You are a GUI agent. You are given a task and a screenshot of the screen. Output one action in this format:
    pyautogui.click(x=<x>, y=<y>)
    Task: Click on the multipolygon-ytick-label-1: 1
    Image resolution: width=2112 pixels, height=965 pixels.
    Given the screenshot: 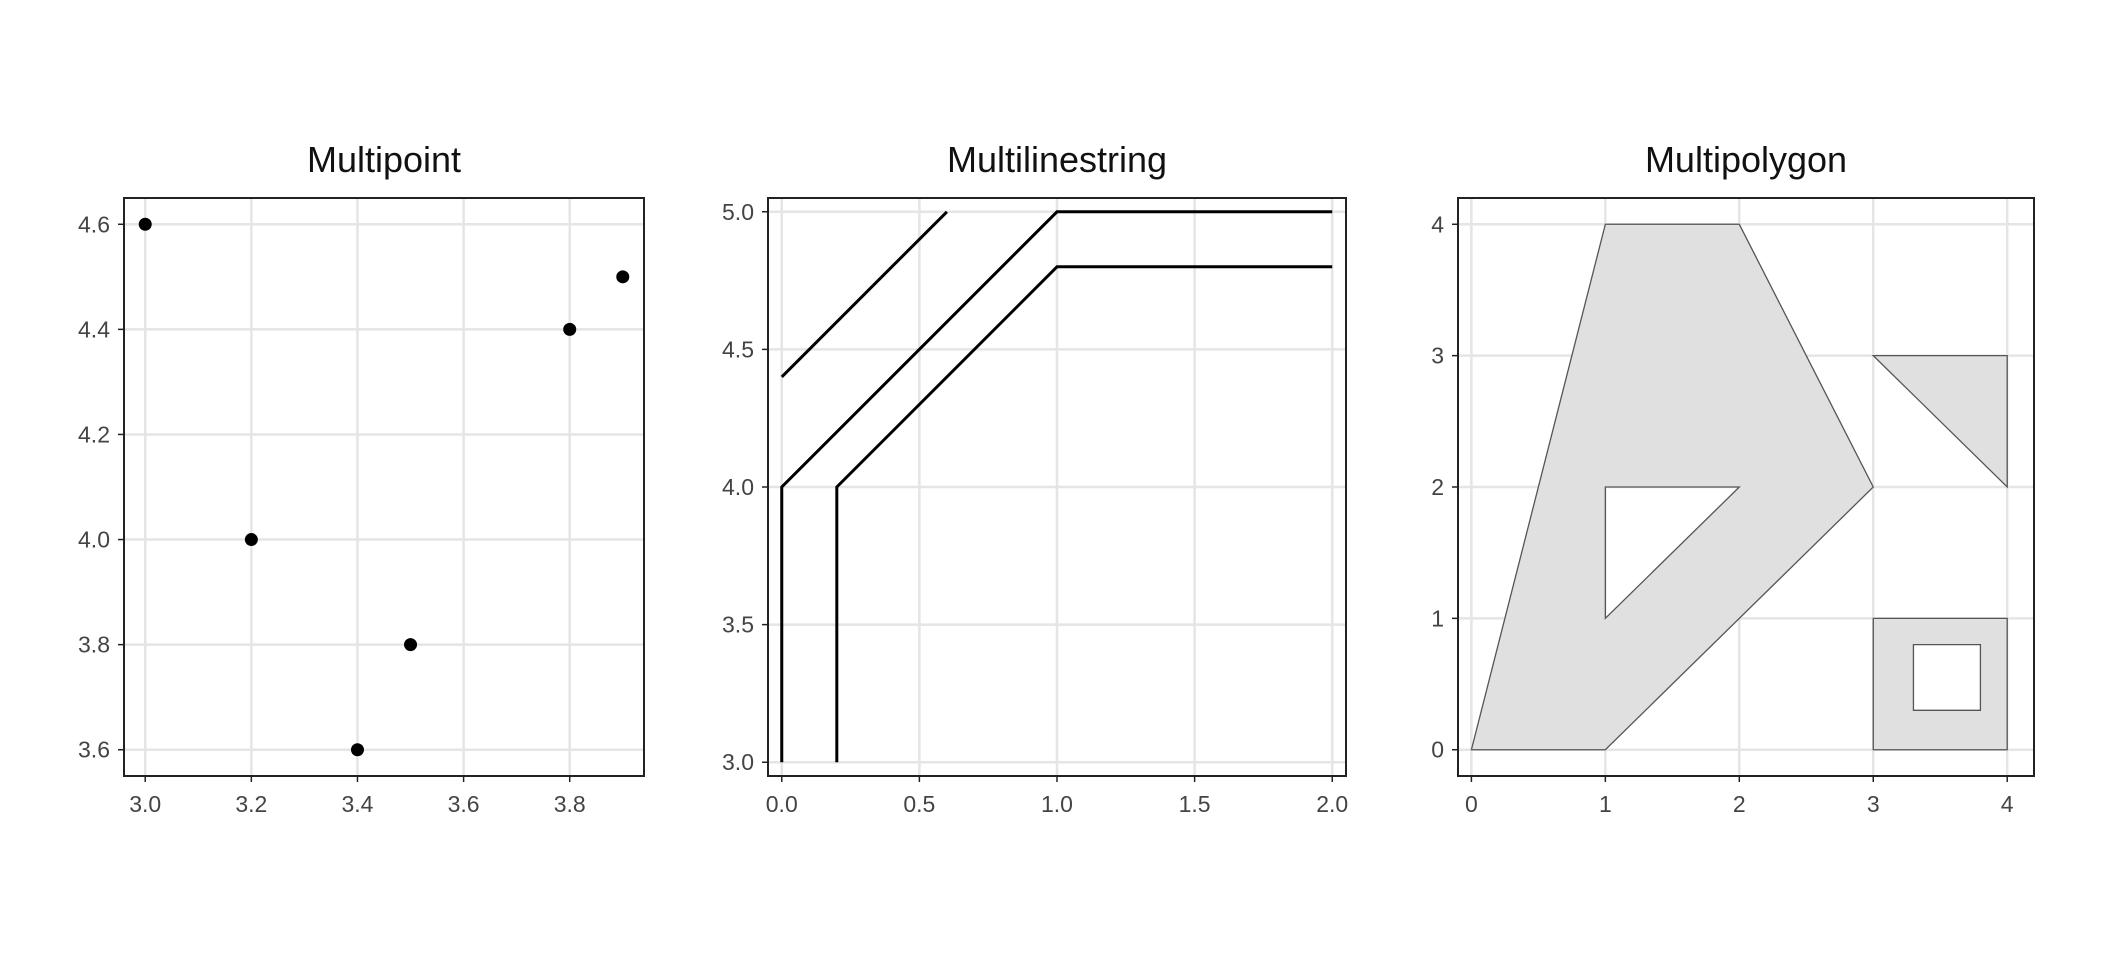 What is the action you would take?
    pyautogui.click(x=1437, y=618)
    